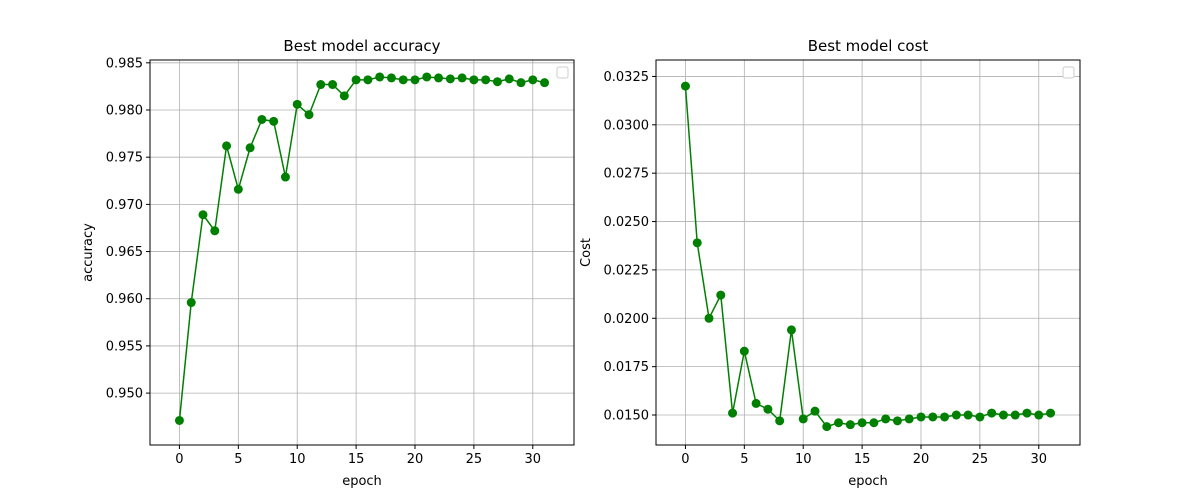 Image resolution: width=1200 pixels, height=500 pixels. What do you see at coordinates (124, 252) in the screenshot?
I see `y-tick-label: 0.965` at bounding box center [124, 252].